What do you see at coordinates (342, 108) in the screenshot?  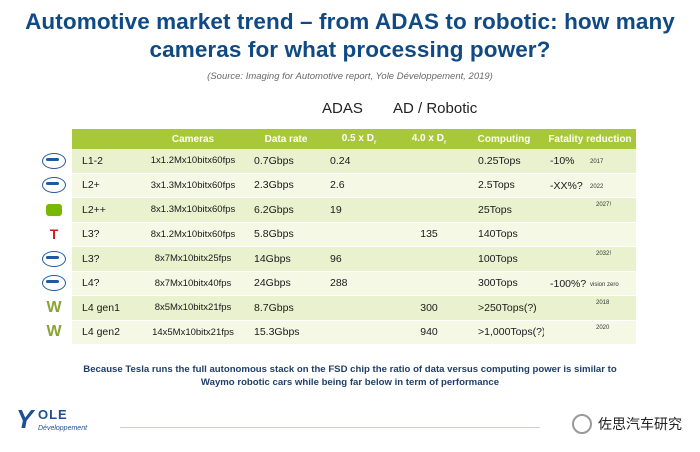 I see `group-label-adas: ADAS` at bounding box center [342, 108].